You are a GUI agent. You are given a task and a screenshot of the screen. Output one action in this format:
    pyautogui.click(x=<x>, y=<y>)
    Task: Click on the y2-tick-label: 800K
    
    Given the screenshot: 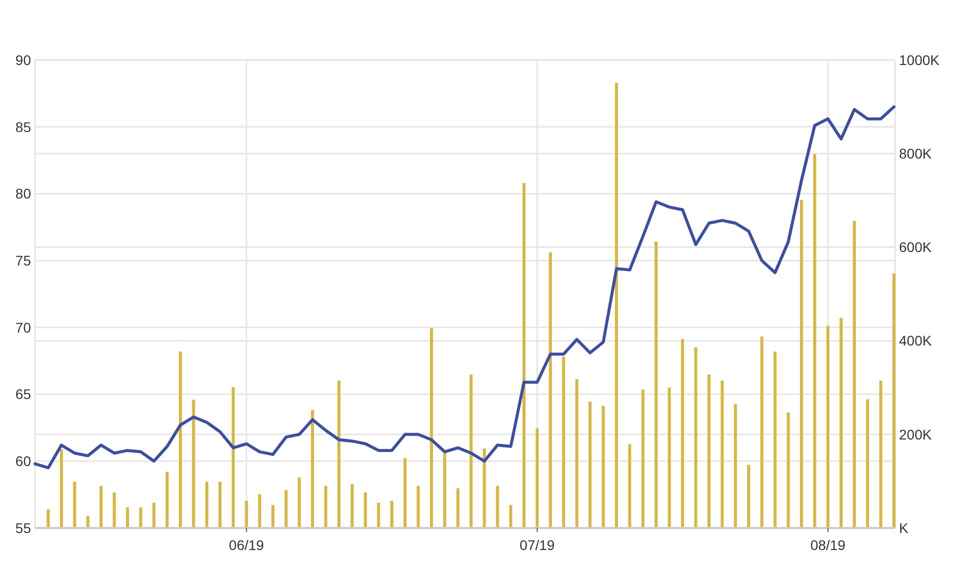 What is the action you would take?
    pyautogui.click(x=915, y=154)
    